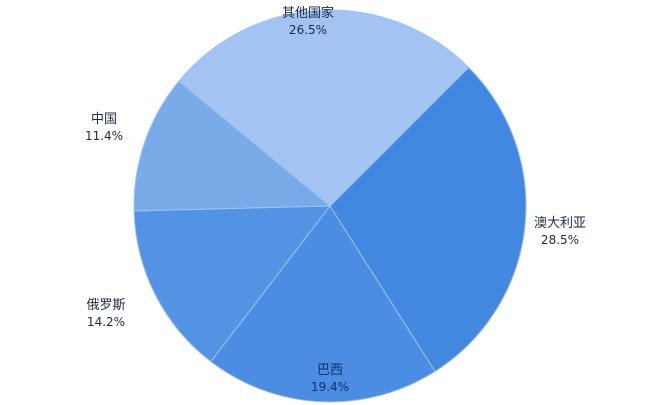  I want to click on slice-label-value: 14.2%, so click(106, 322).